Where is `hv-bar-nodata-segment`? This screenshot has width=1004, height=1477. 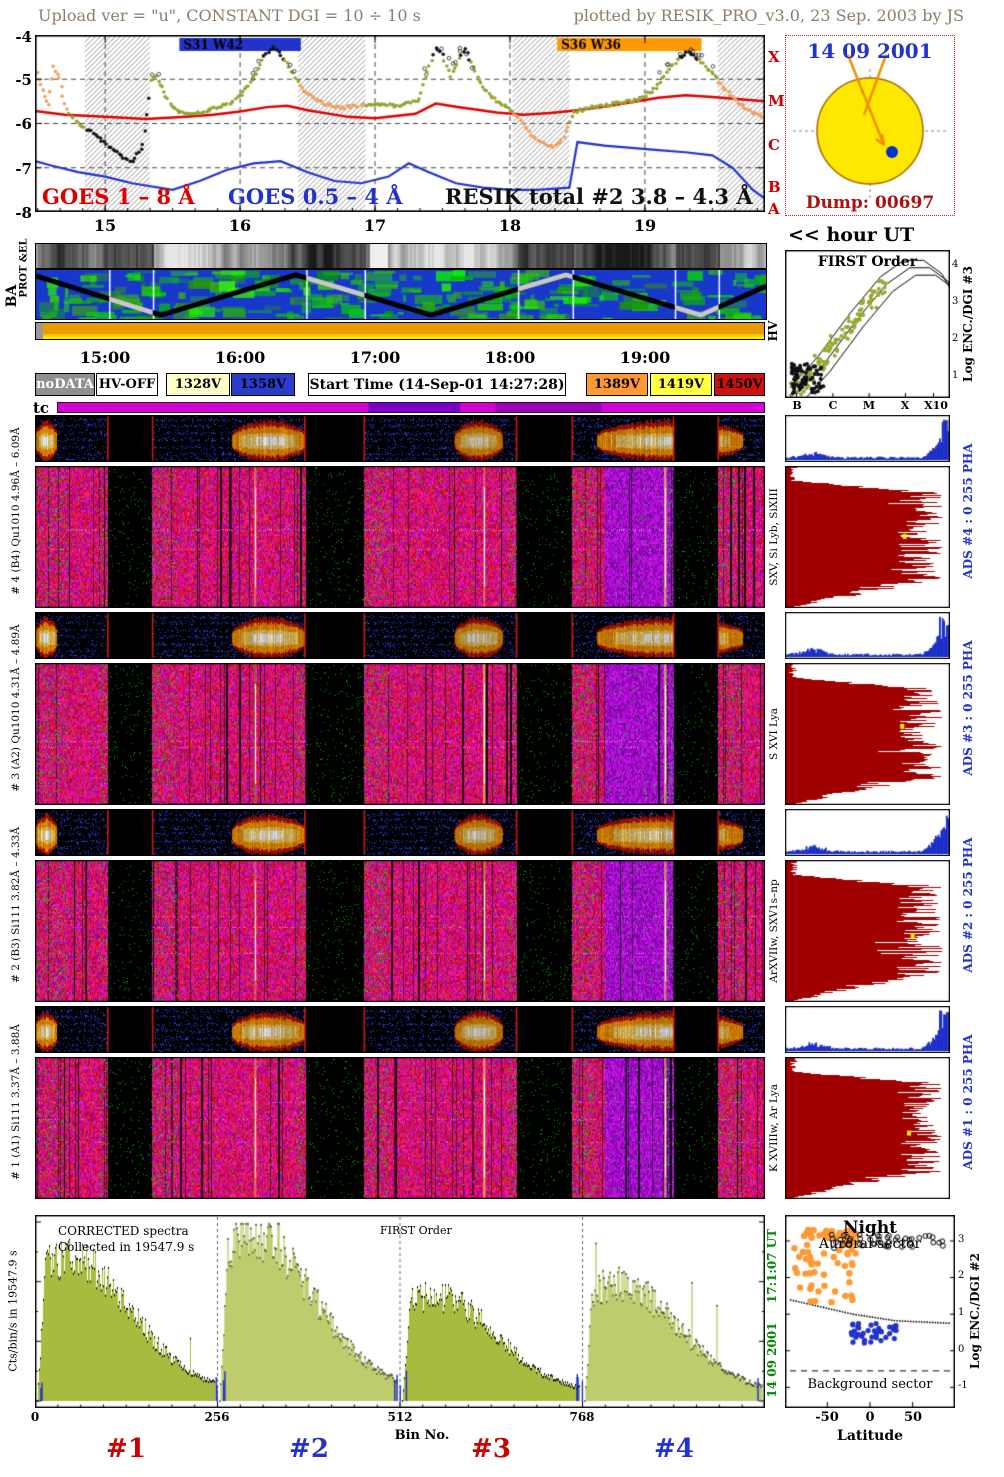 hv-bar-nodata-segment is located at coordinates (39, 331).